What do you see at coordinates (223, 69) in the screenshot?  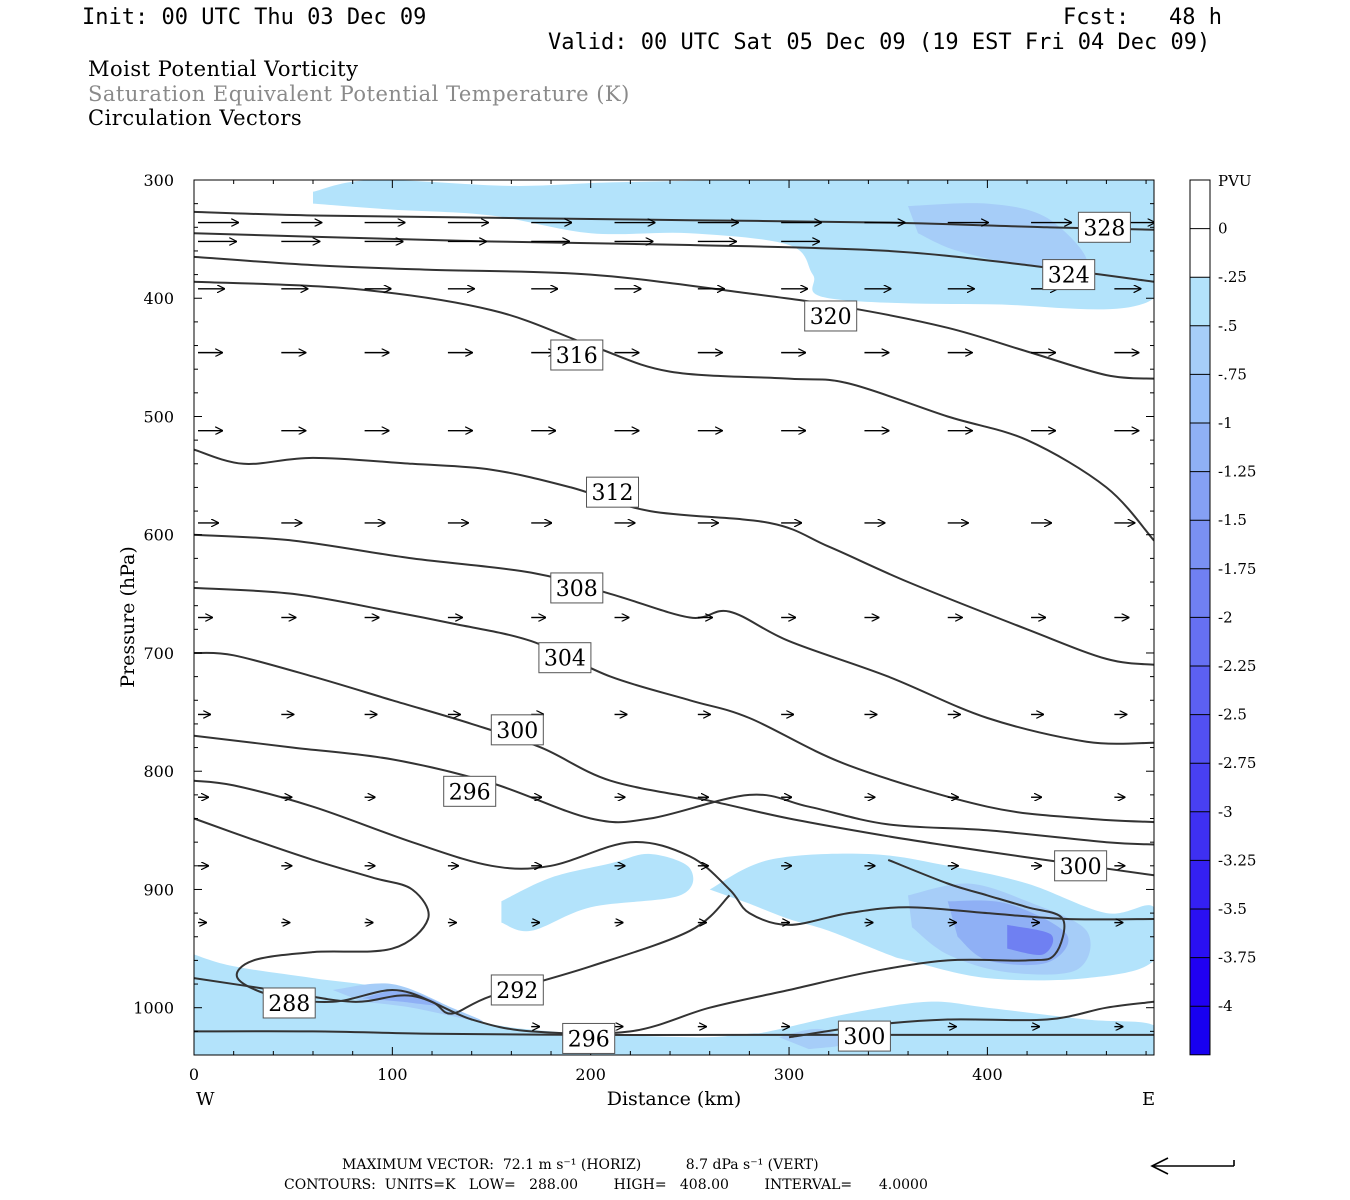 I see `field-title-mpv: Moist Potential Vorticity` at bounding box center [223, 69].